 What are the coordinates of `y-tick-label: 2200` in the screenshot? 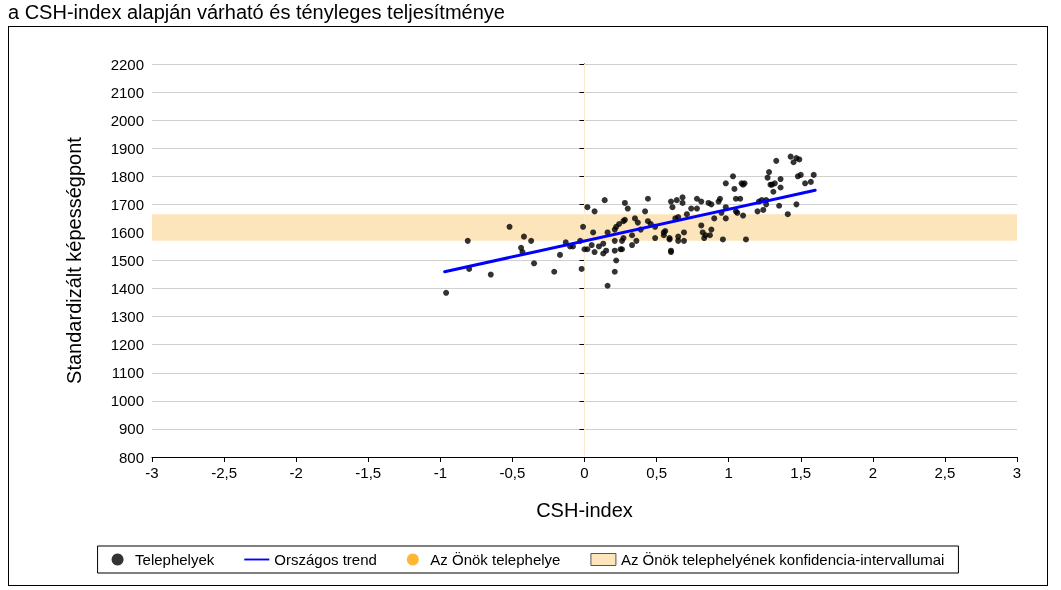 It's located at (127, 64).